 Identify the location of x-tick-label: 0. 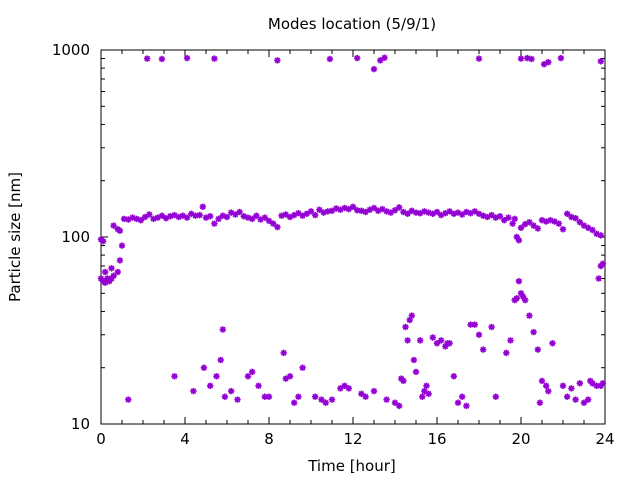
(101, 439).